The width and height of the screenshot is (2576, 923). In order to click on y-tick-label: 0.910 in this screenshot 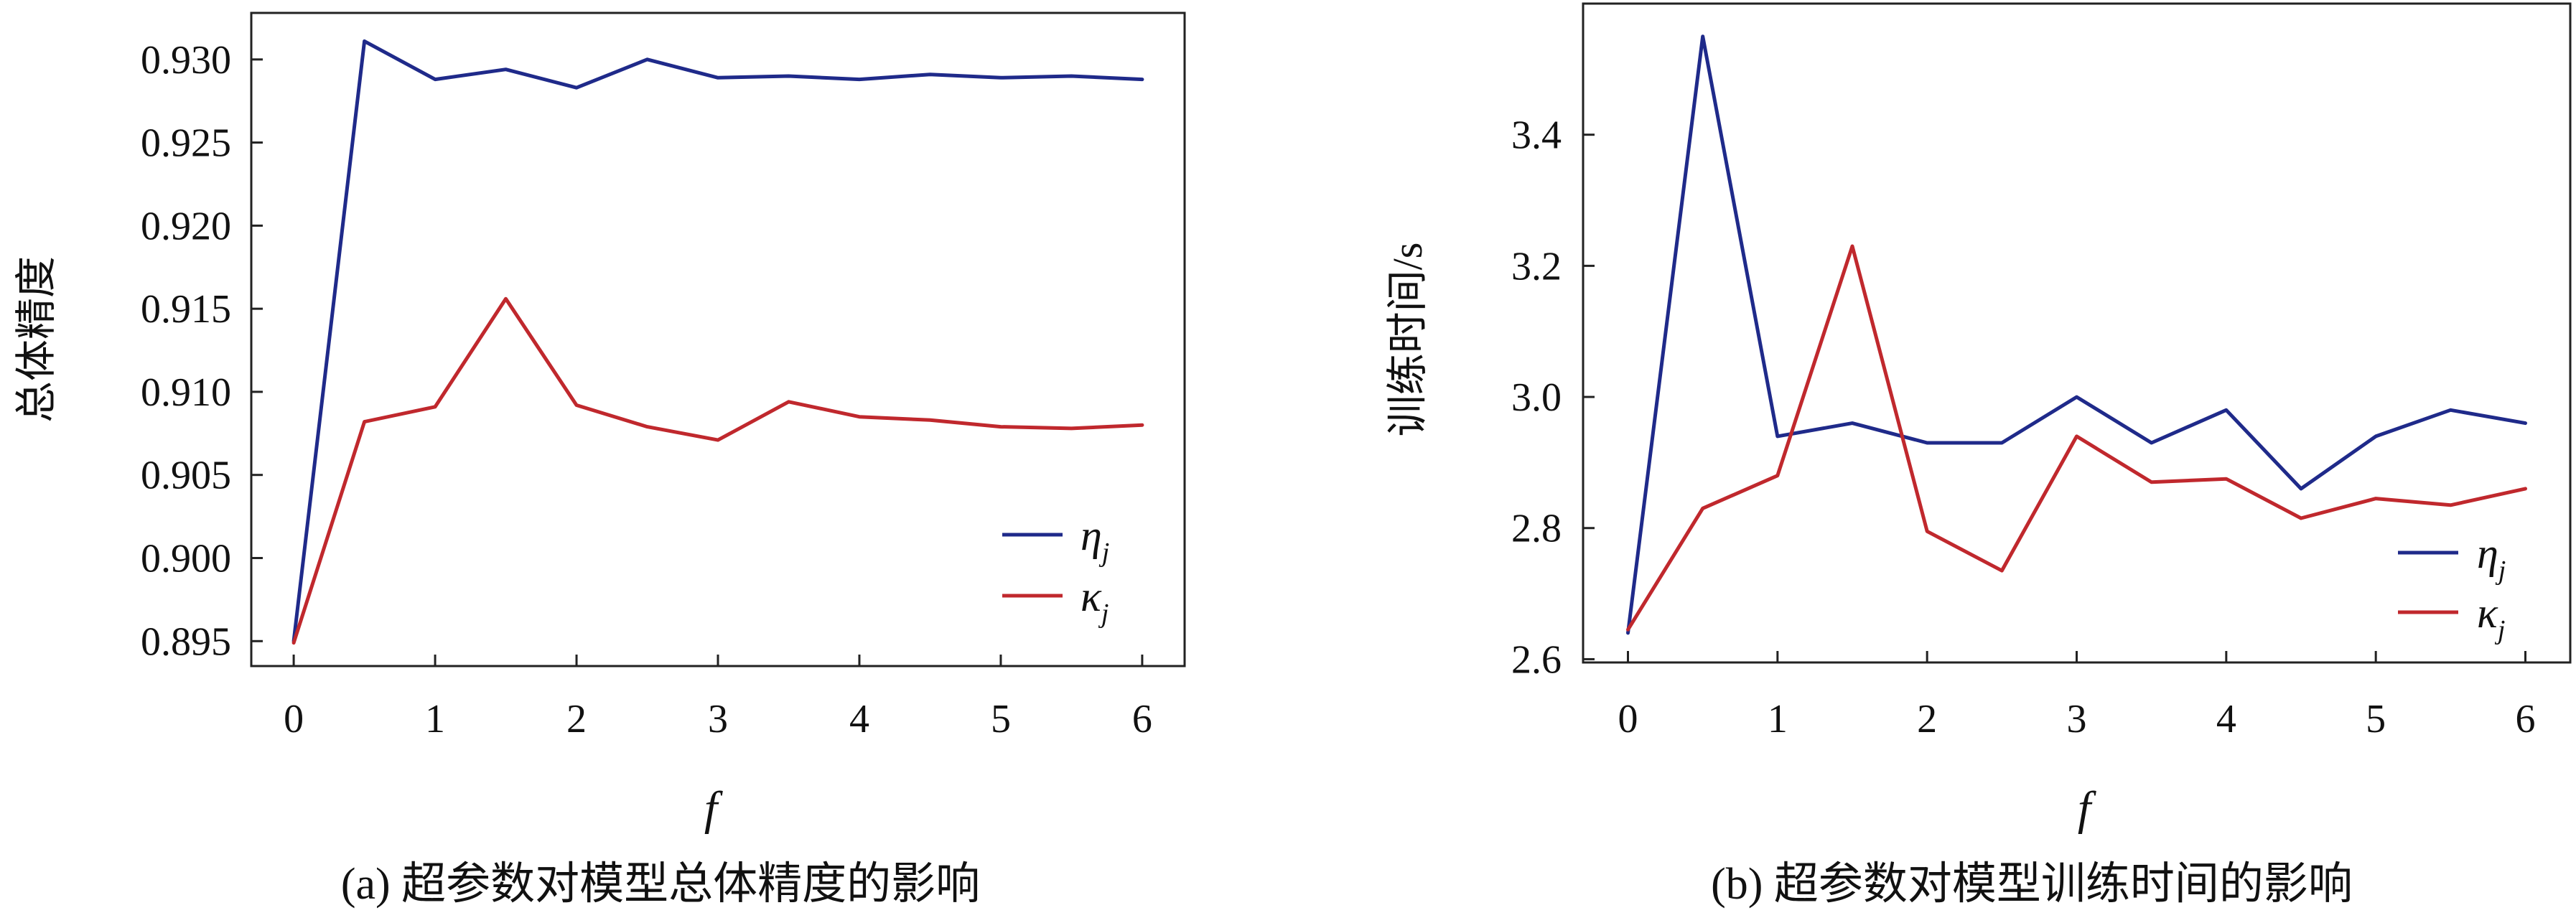, I will do `click(186, 392)`.